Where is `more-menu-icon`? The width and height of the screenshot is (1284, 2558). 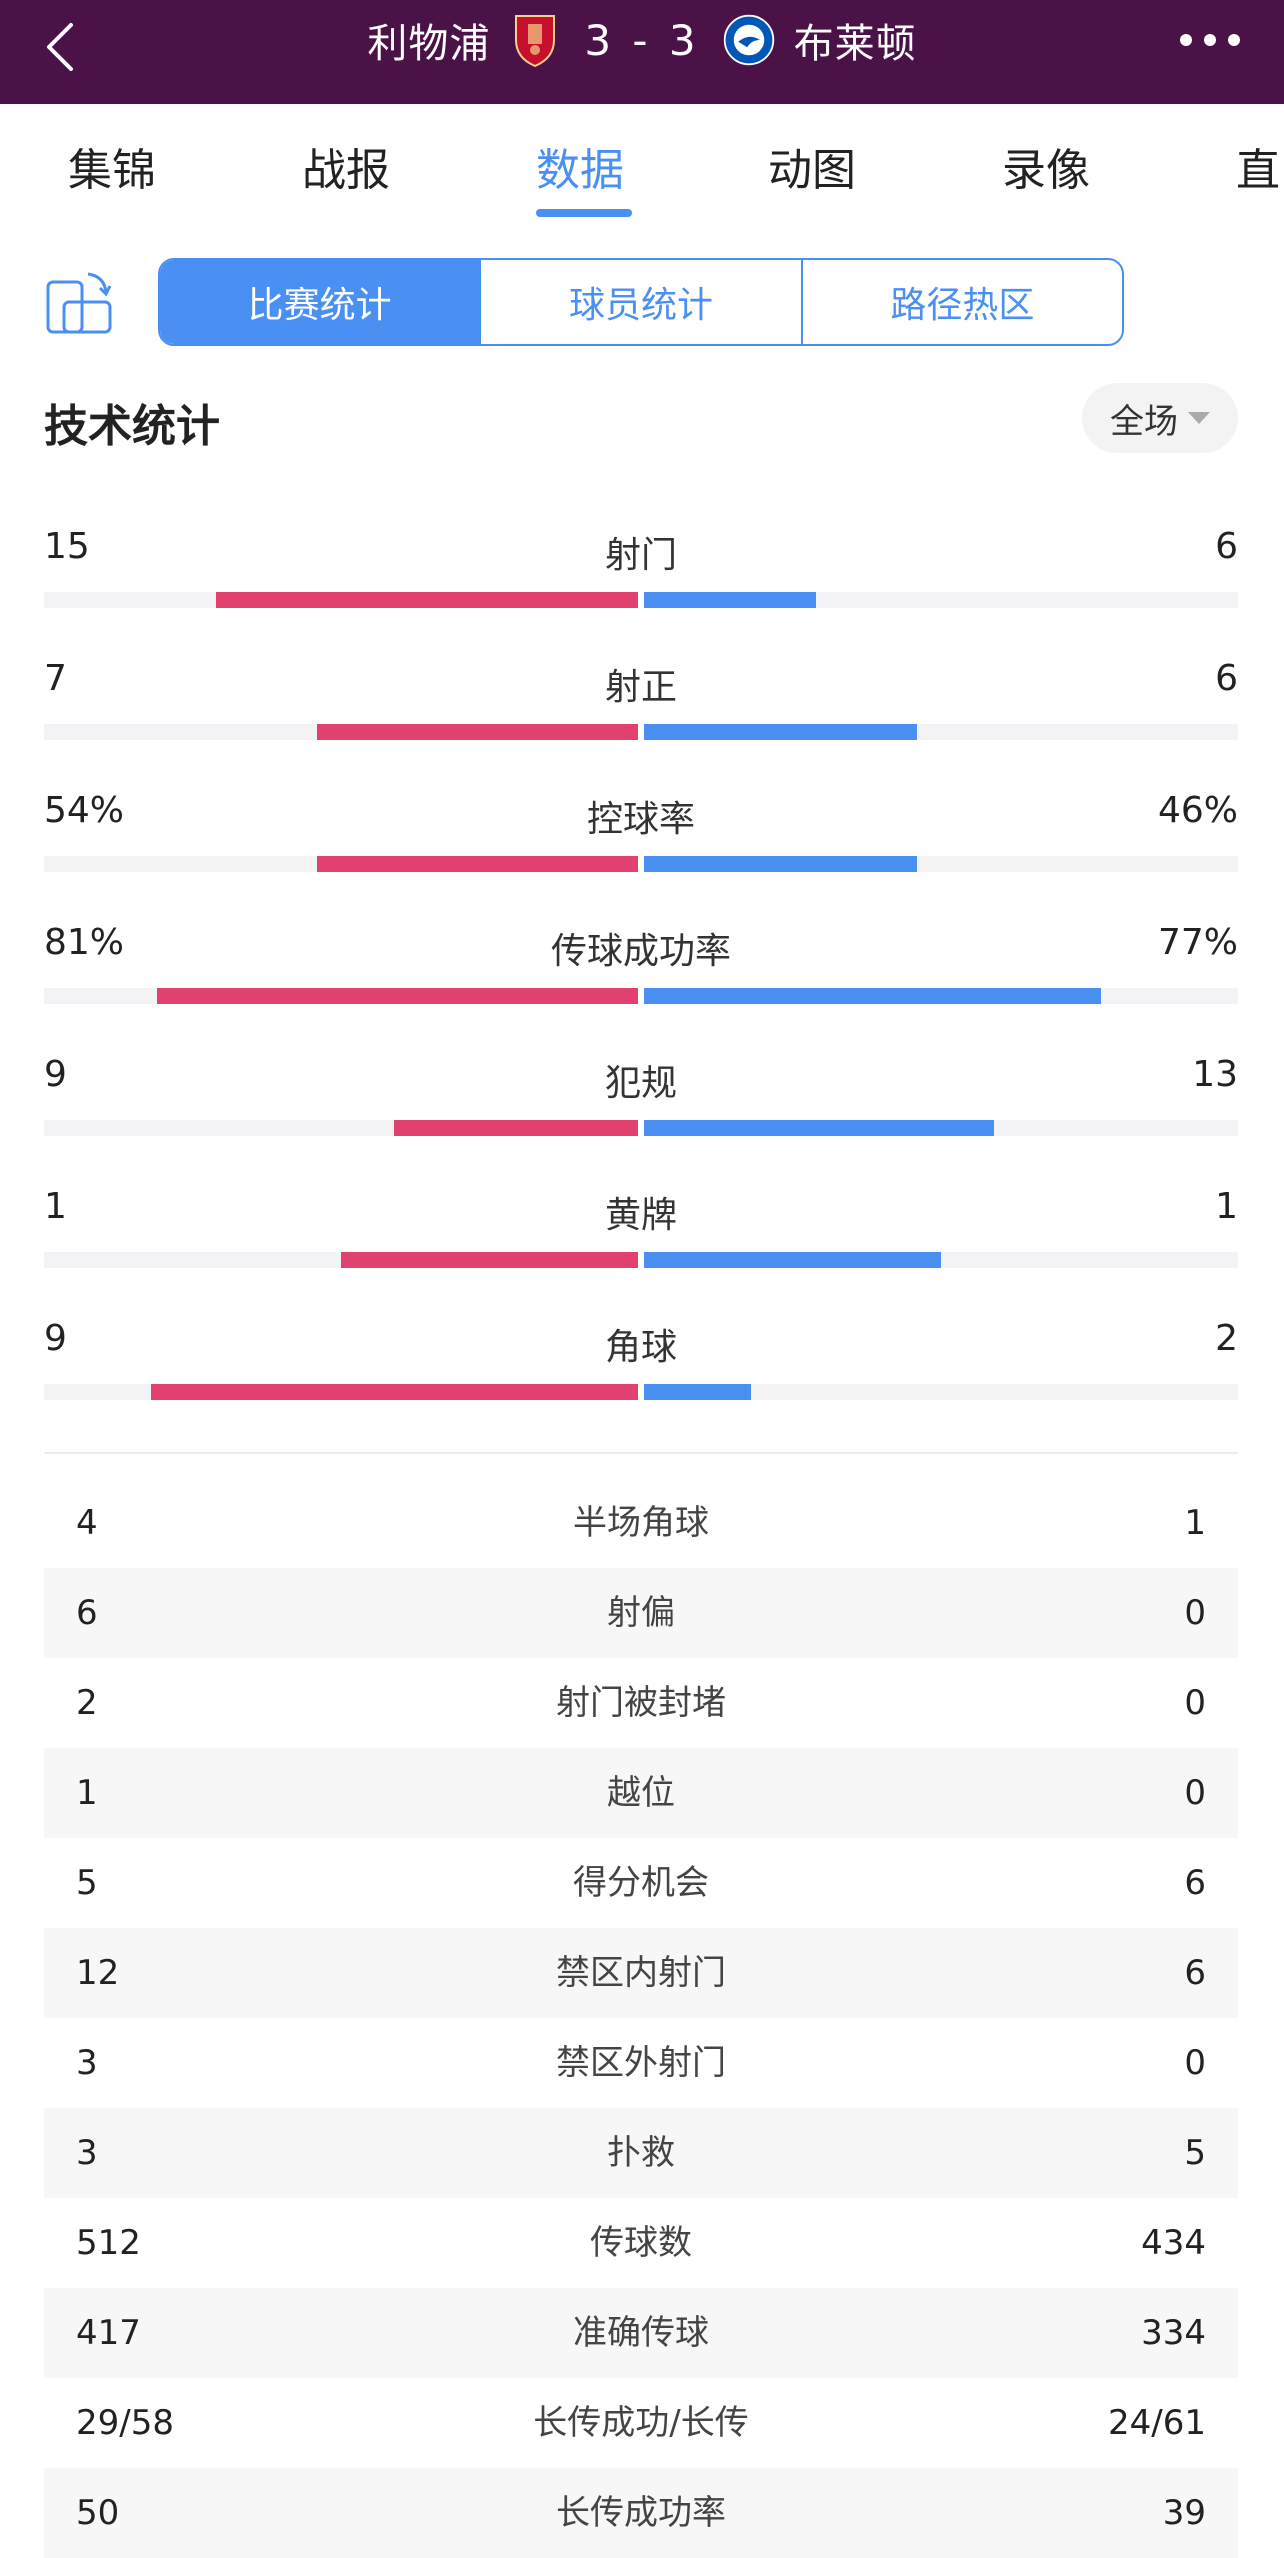
more-menu-icon is located at coordinates (1210, 40).